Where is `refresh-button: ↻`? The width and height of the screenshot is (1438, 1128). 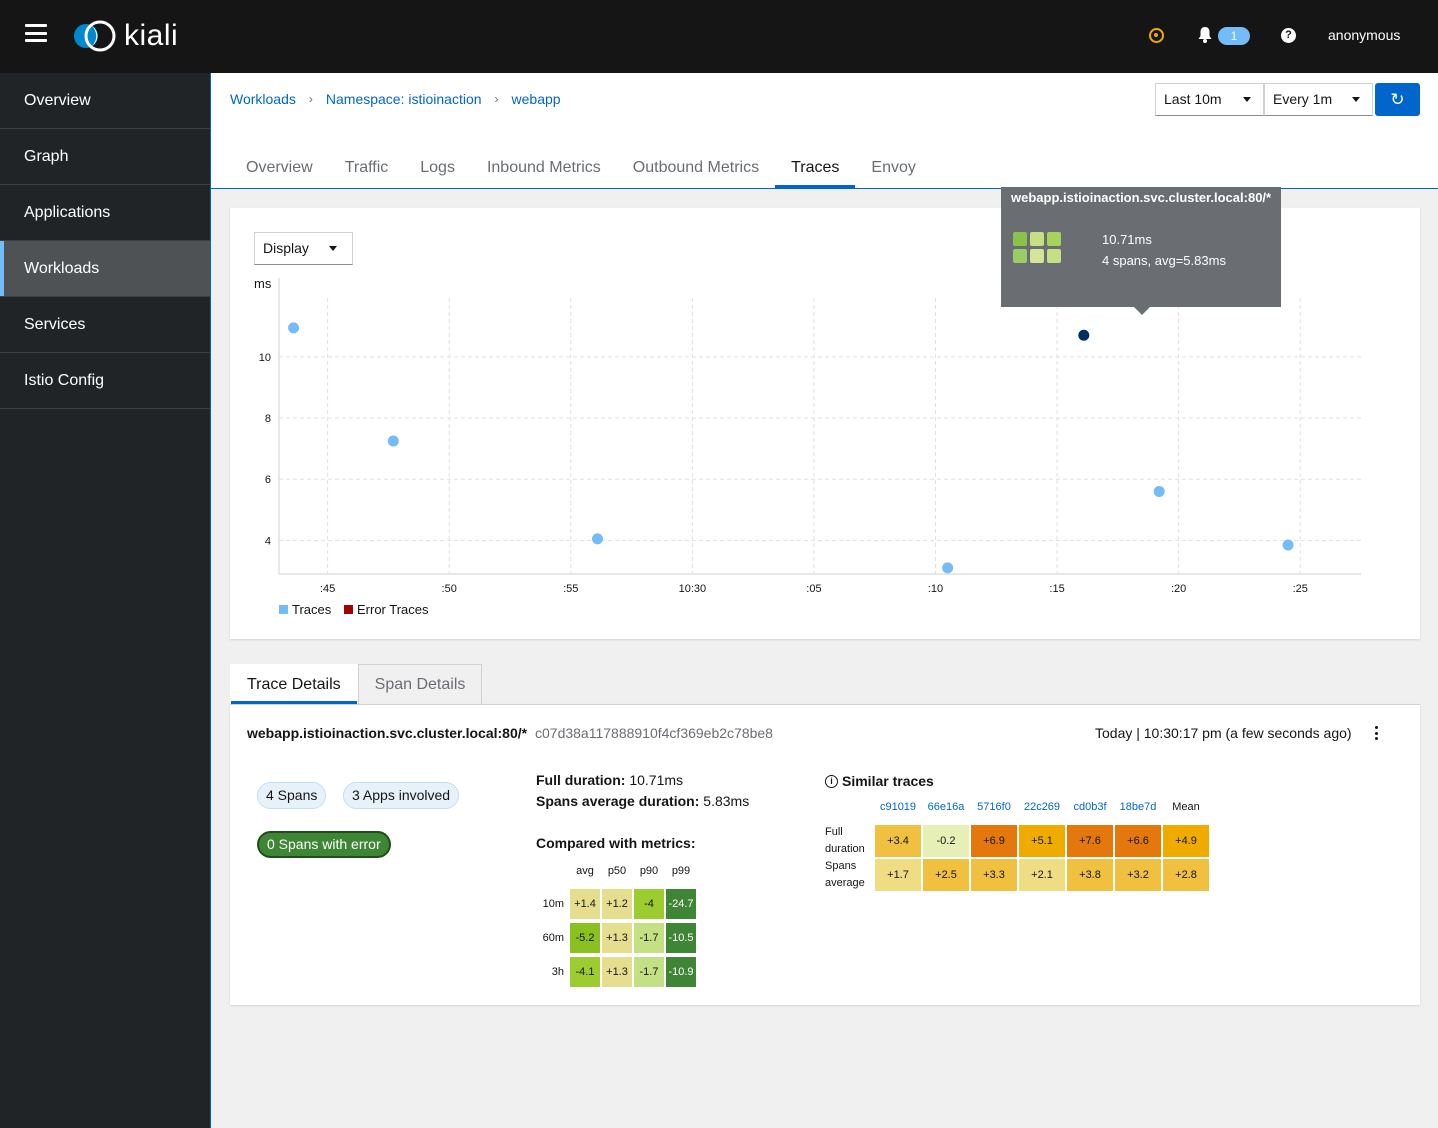
refresh-button: ↻ is located at coordinates (1397, 99).